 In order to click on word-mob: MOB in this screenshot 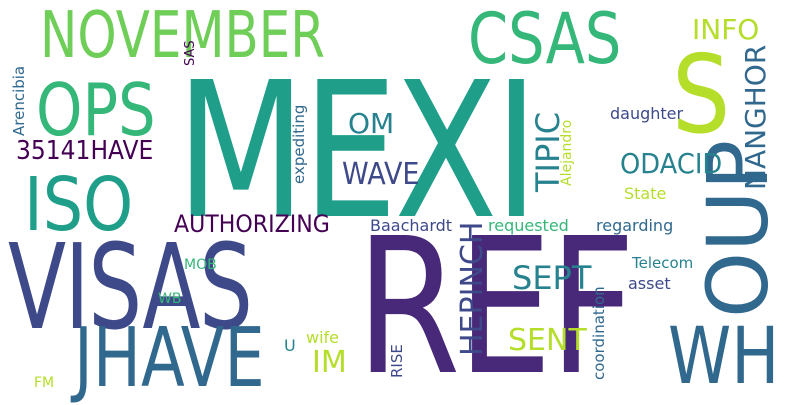, I will do `click(200, 265)`.